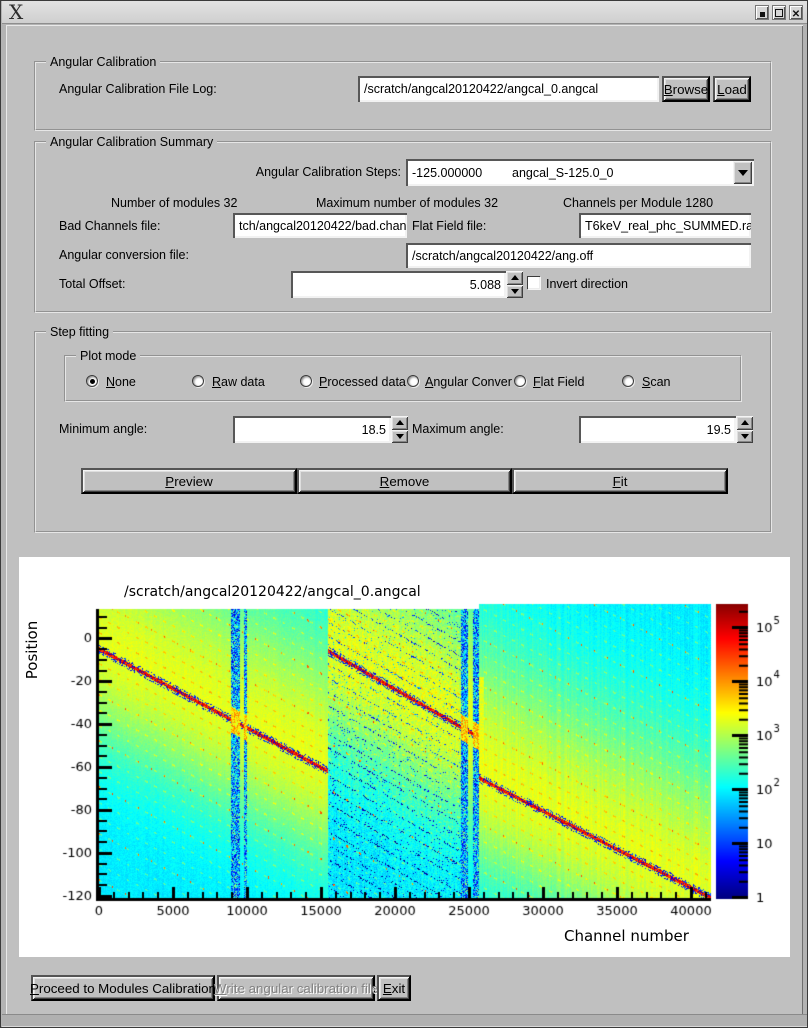 The height and width of the screenshot is (1028, 808). What do you see at coordinates (404, 12) in the screenshot?
I see `titlebar: X` at bounding box center [404, 12].